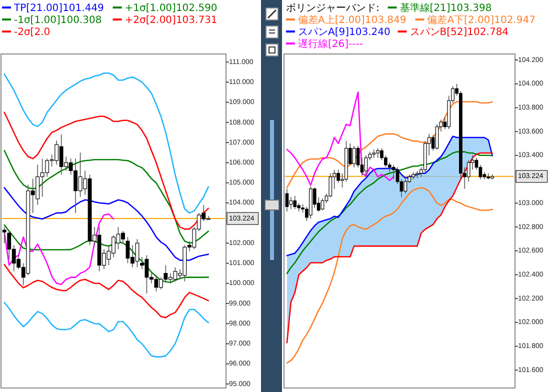 This screenshot has width=549, height=392. I want to click on legend-label: TP[21.00]101.449, so click(58, 8).